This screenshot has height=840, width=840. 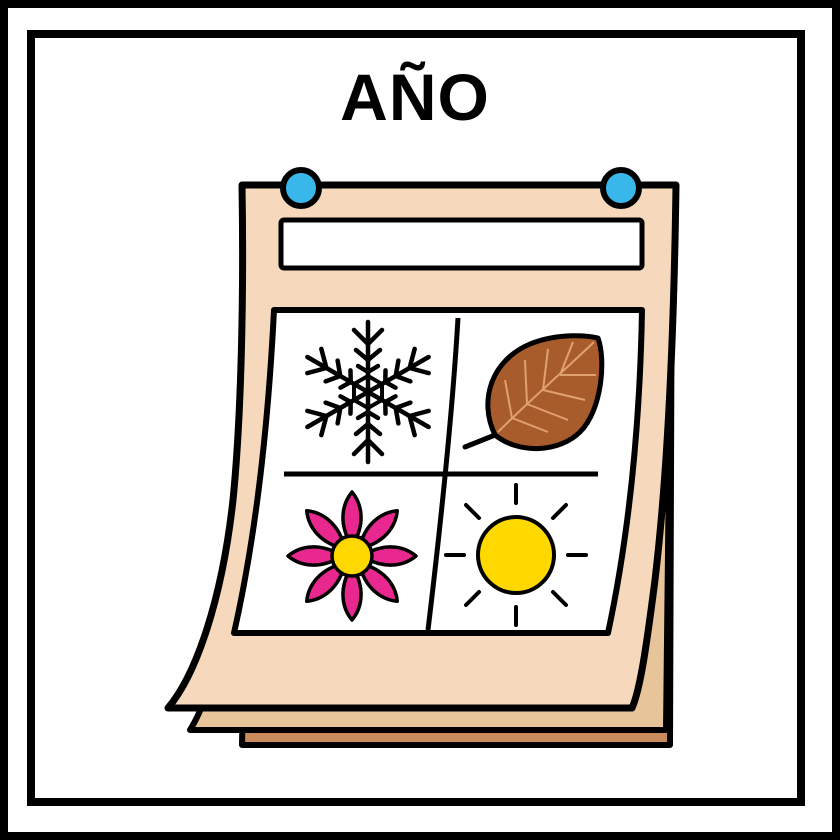 What do you see at coordinates (367, 390) in the screenshot?
I see `snowflake-icon` at bounding box center [367, 390].